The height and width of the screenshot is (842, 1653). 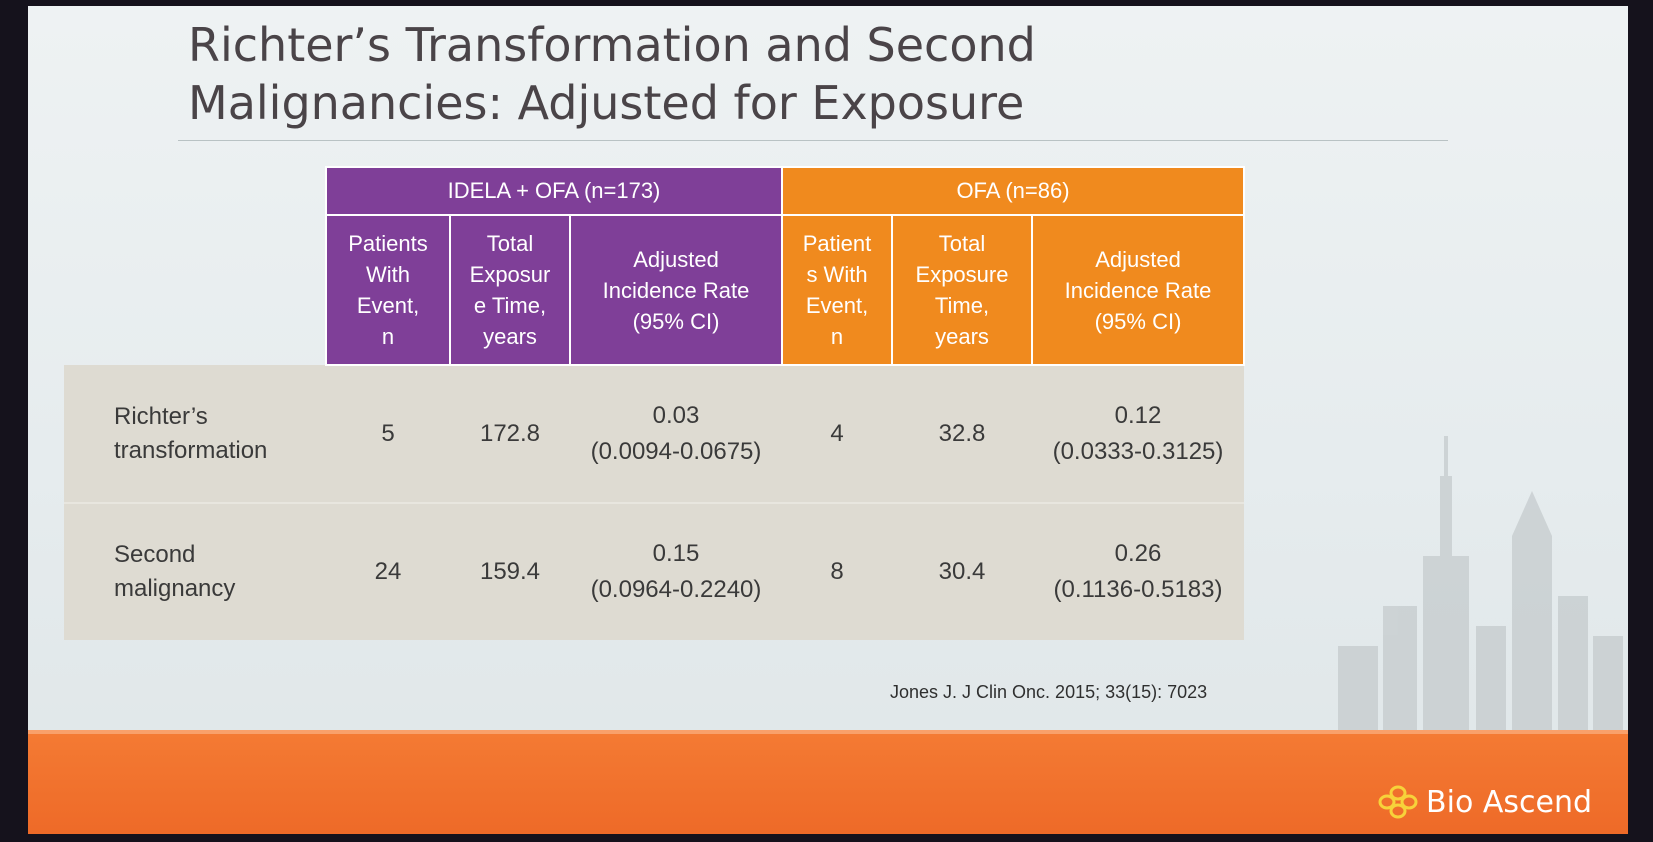 What do you see at coordinates (388, 434) in the screenshot?
I see `cell-idela-patients: 5` at bounding box center [388, 434].